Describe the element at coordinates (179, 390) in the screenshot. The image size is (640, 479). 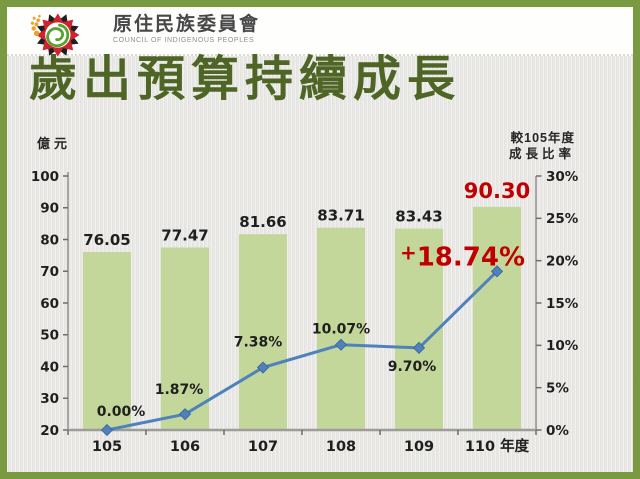
I see `line-label-106: 1.87%` at that location.